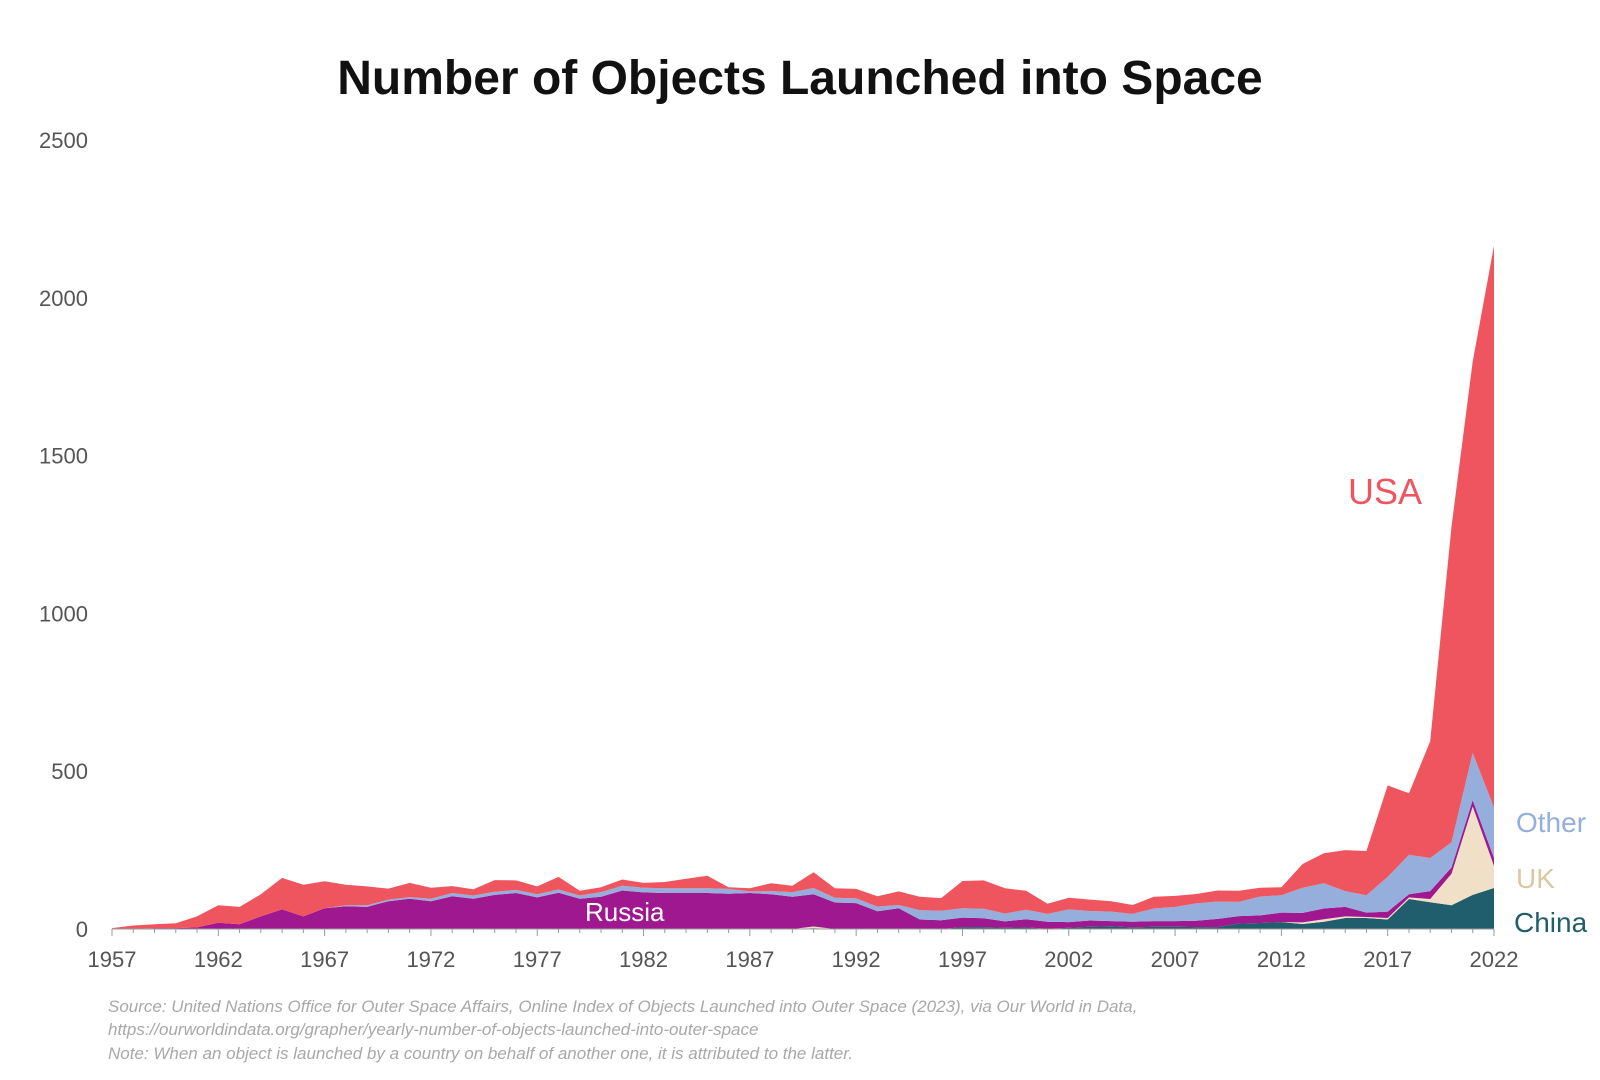 The width and height of the screenshot is (1600, 1080). I want to click on x-tick-label: 2012, so click(1281, 959).